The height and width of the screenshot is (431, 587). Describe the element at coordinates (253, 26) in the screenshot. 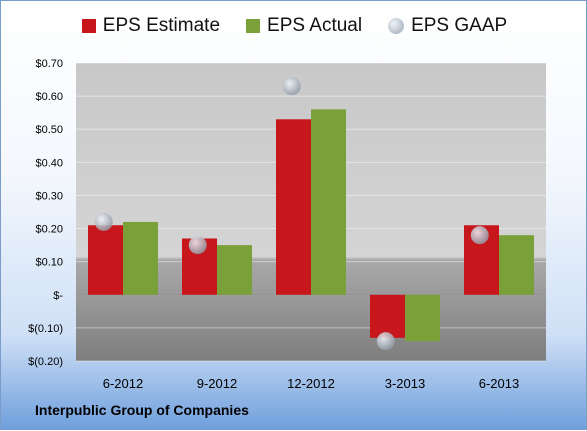

I see `legend-swatch-actual` at that location.